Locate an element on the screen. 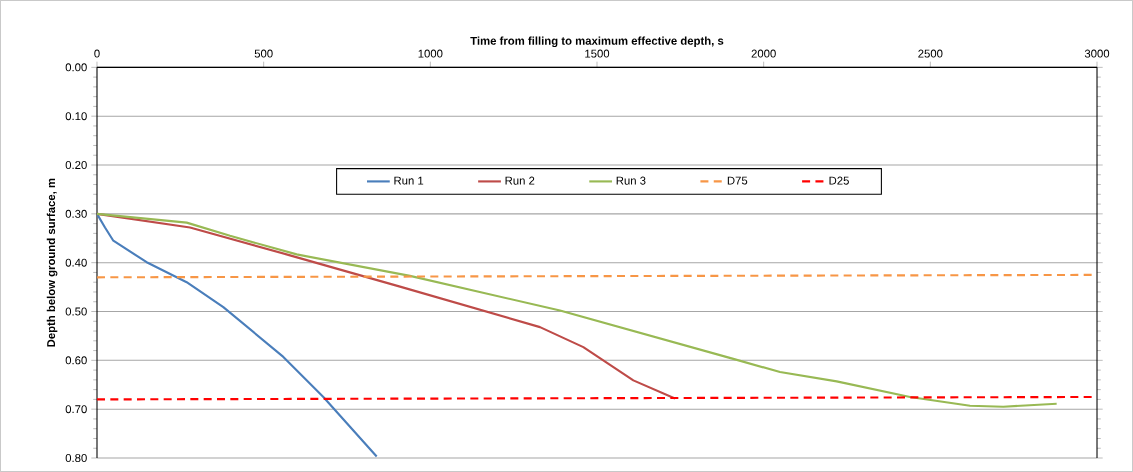 Image resolution: width=1133 pixels, height=472 pixels. x-tick-label: 1000 is located at coordinates (430, 53).